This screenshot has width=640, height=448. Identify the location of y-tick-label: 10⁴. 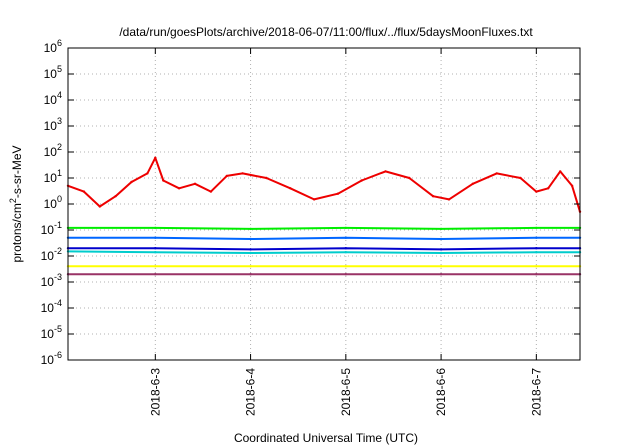
(53, 98).